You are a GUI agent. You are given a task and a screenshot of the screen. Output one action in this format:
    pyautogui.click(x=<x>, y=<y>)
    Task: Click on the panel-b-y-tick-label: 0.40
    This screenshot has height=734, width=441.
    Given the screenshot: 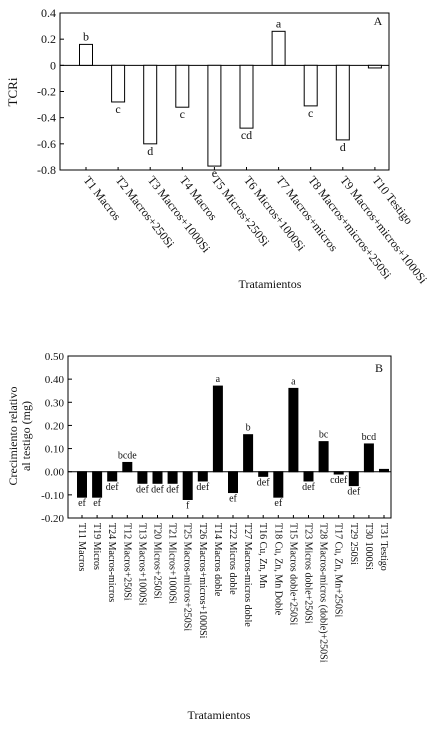 What is the action you would take?
    pyautogui.click(x=55, y=380)
    